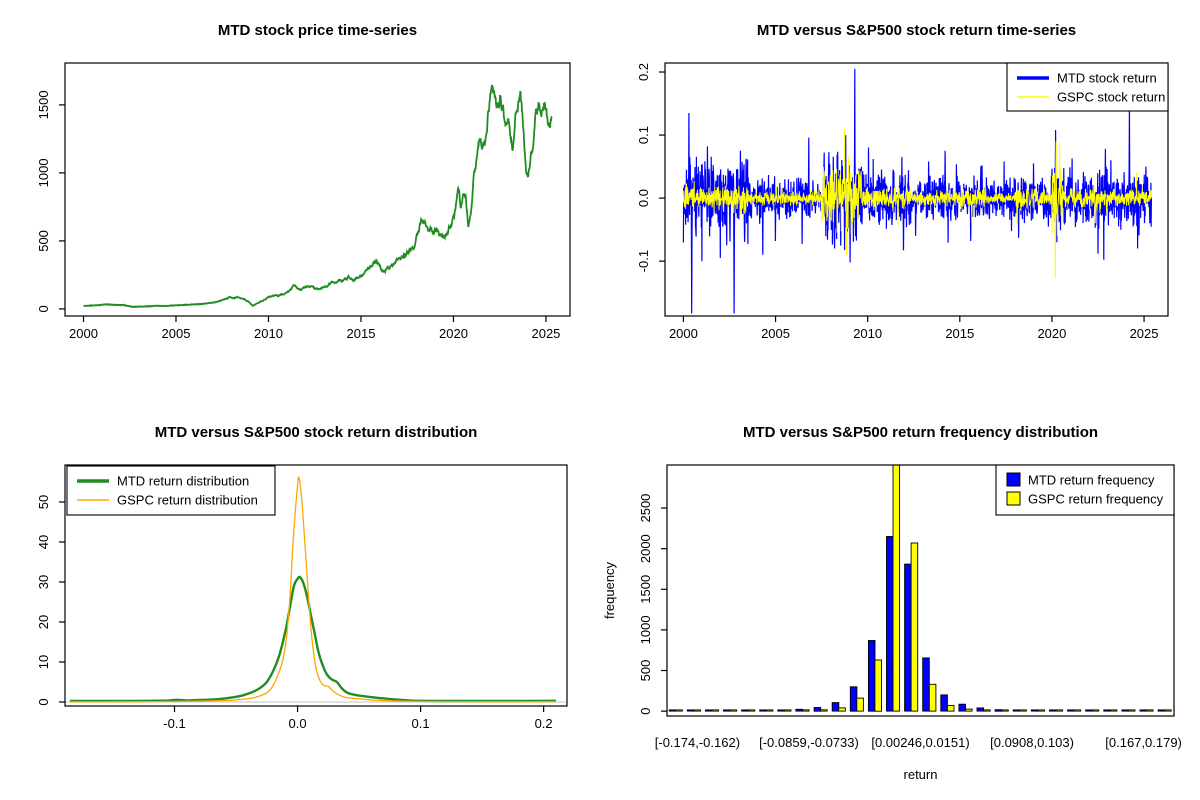 The image size is (1200, 800). Describe the element at coordinates (697, 742) in the screenshot. I see `svg-text: [-0.174,-0.162)` at that location.